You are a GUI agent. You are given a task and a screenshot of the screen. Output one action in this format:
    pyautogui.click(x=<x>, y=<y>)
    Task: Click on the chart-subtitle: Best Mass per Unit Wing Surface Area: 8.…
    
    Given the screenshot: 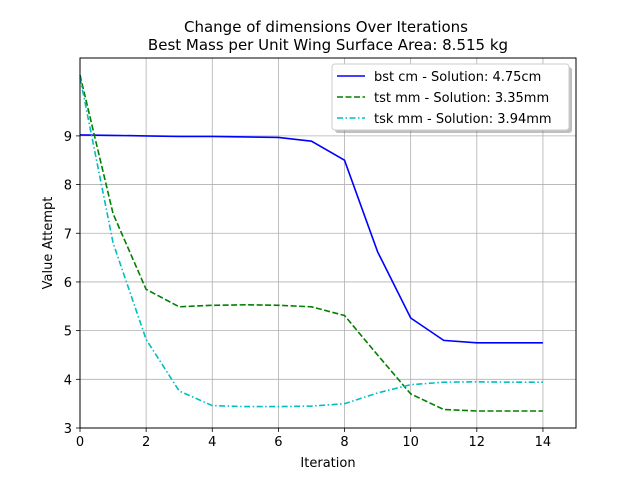 What is the action you would take?
    pyautogui.click(x=328, y=45)
    